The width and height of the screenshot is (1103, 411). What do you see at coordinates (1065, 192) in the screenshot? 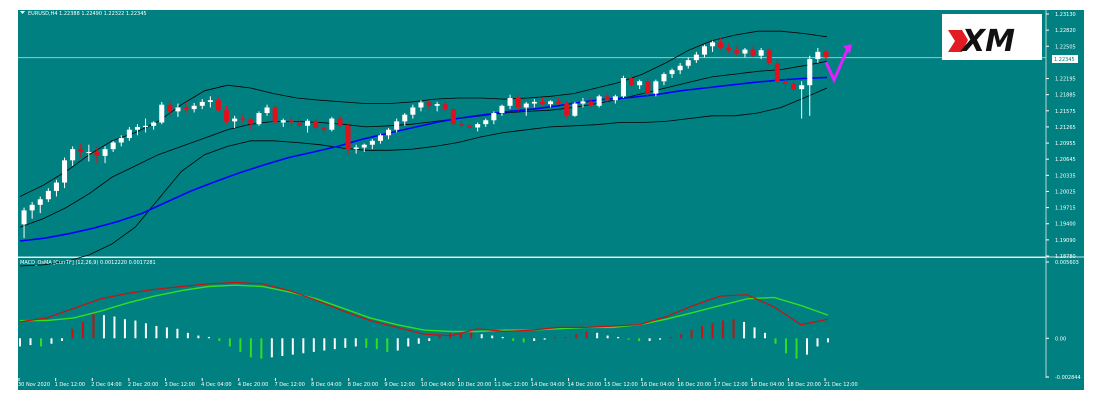
I see `price-axis-label: 1.20025` at bounding box center [1065, 192].